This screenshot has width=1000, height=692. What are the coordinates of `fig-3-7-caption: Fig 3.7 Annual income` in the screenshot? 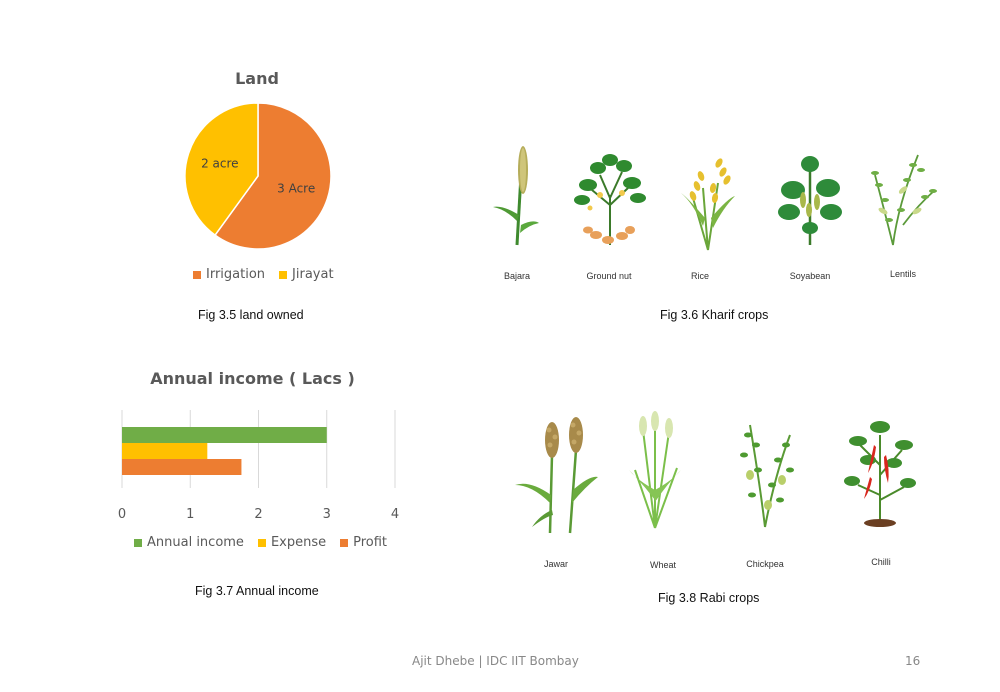 It's located at (257, 591).